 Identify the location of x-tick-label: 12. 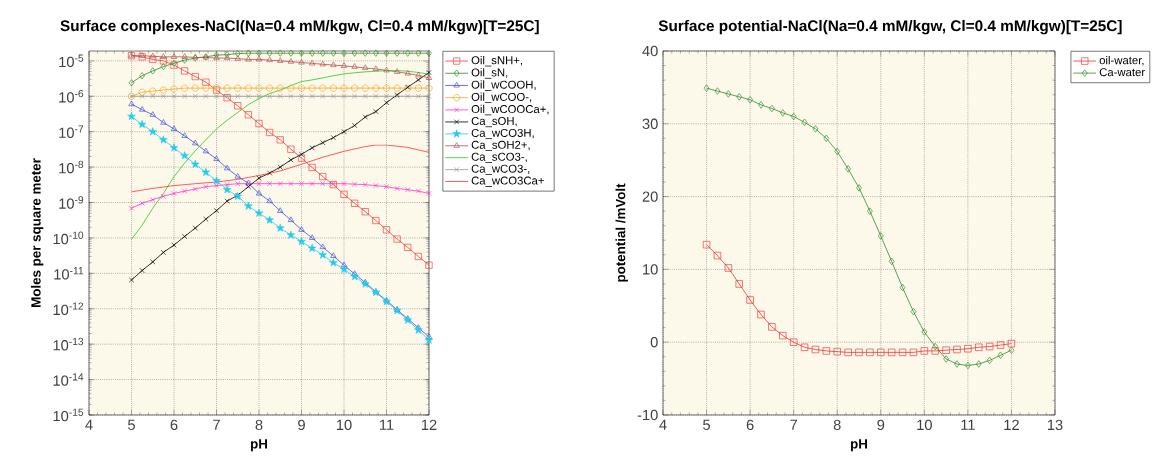
(429, 424).